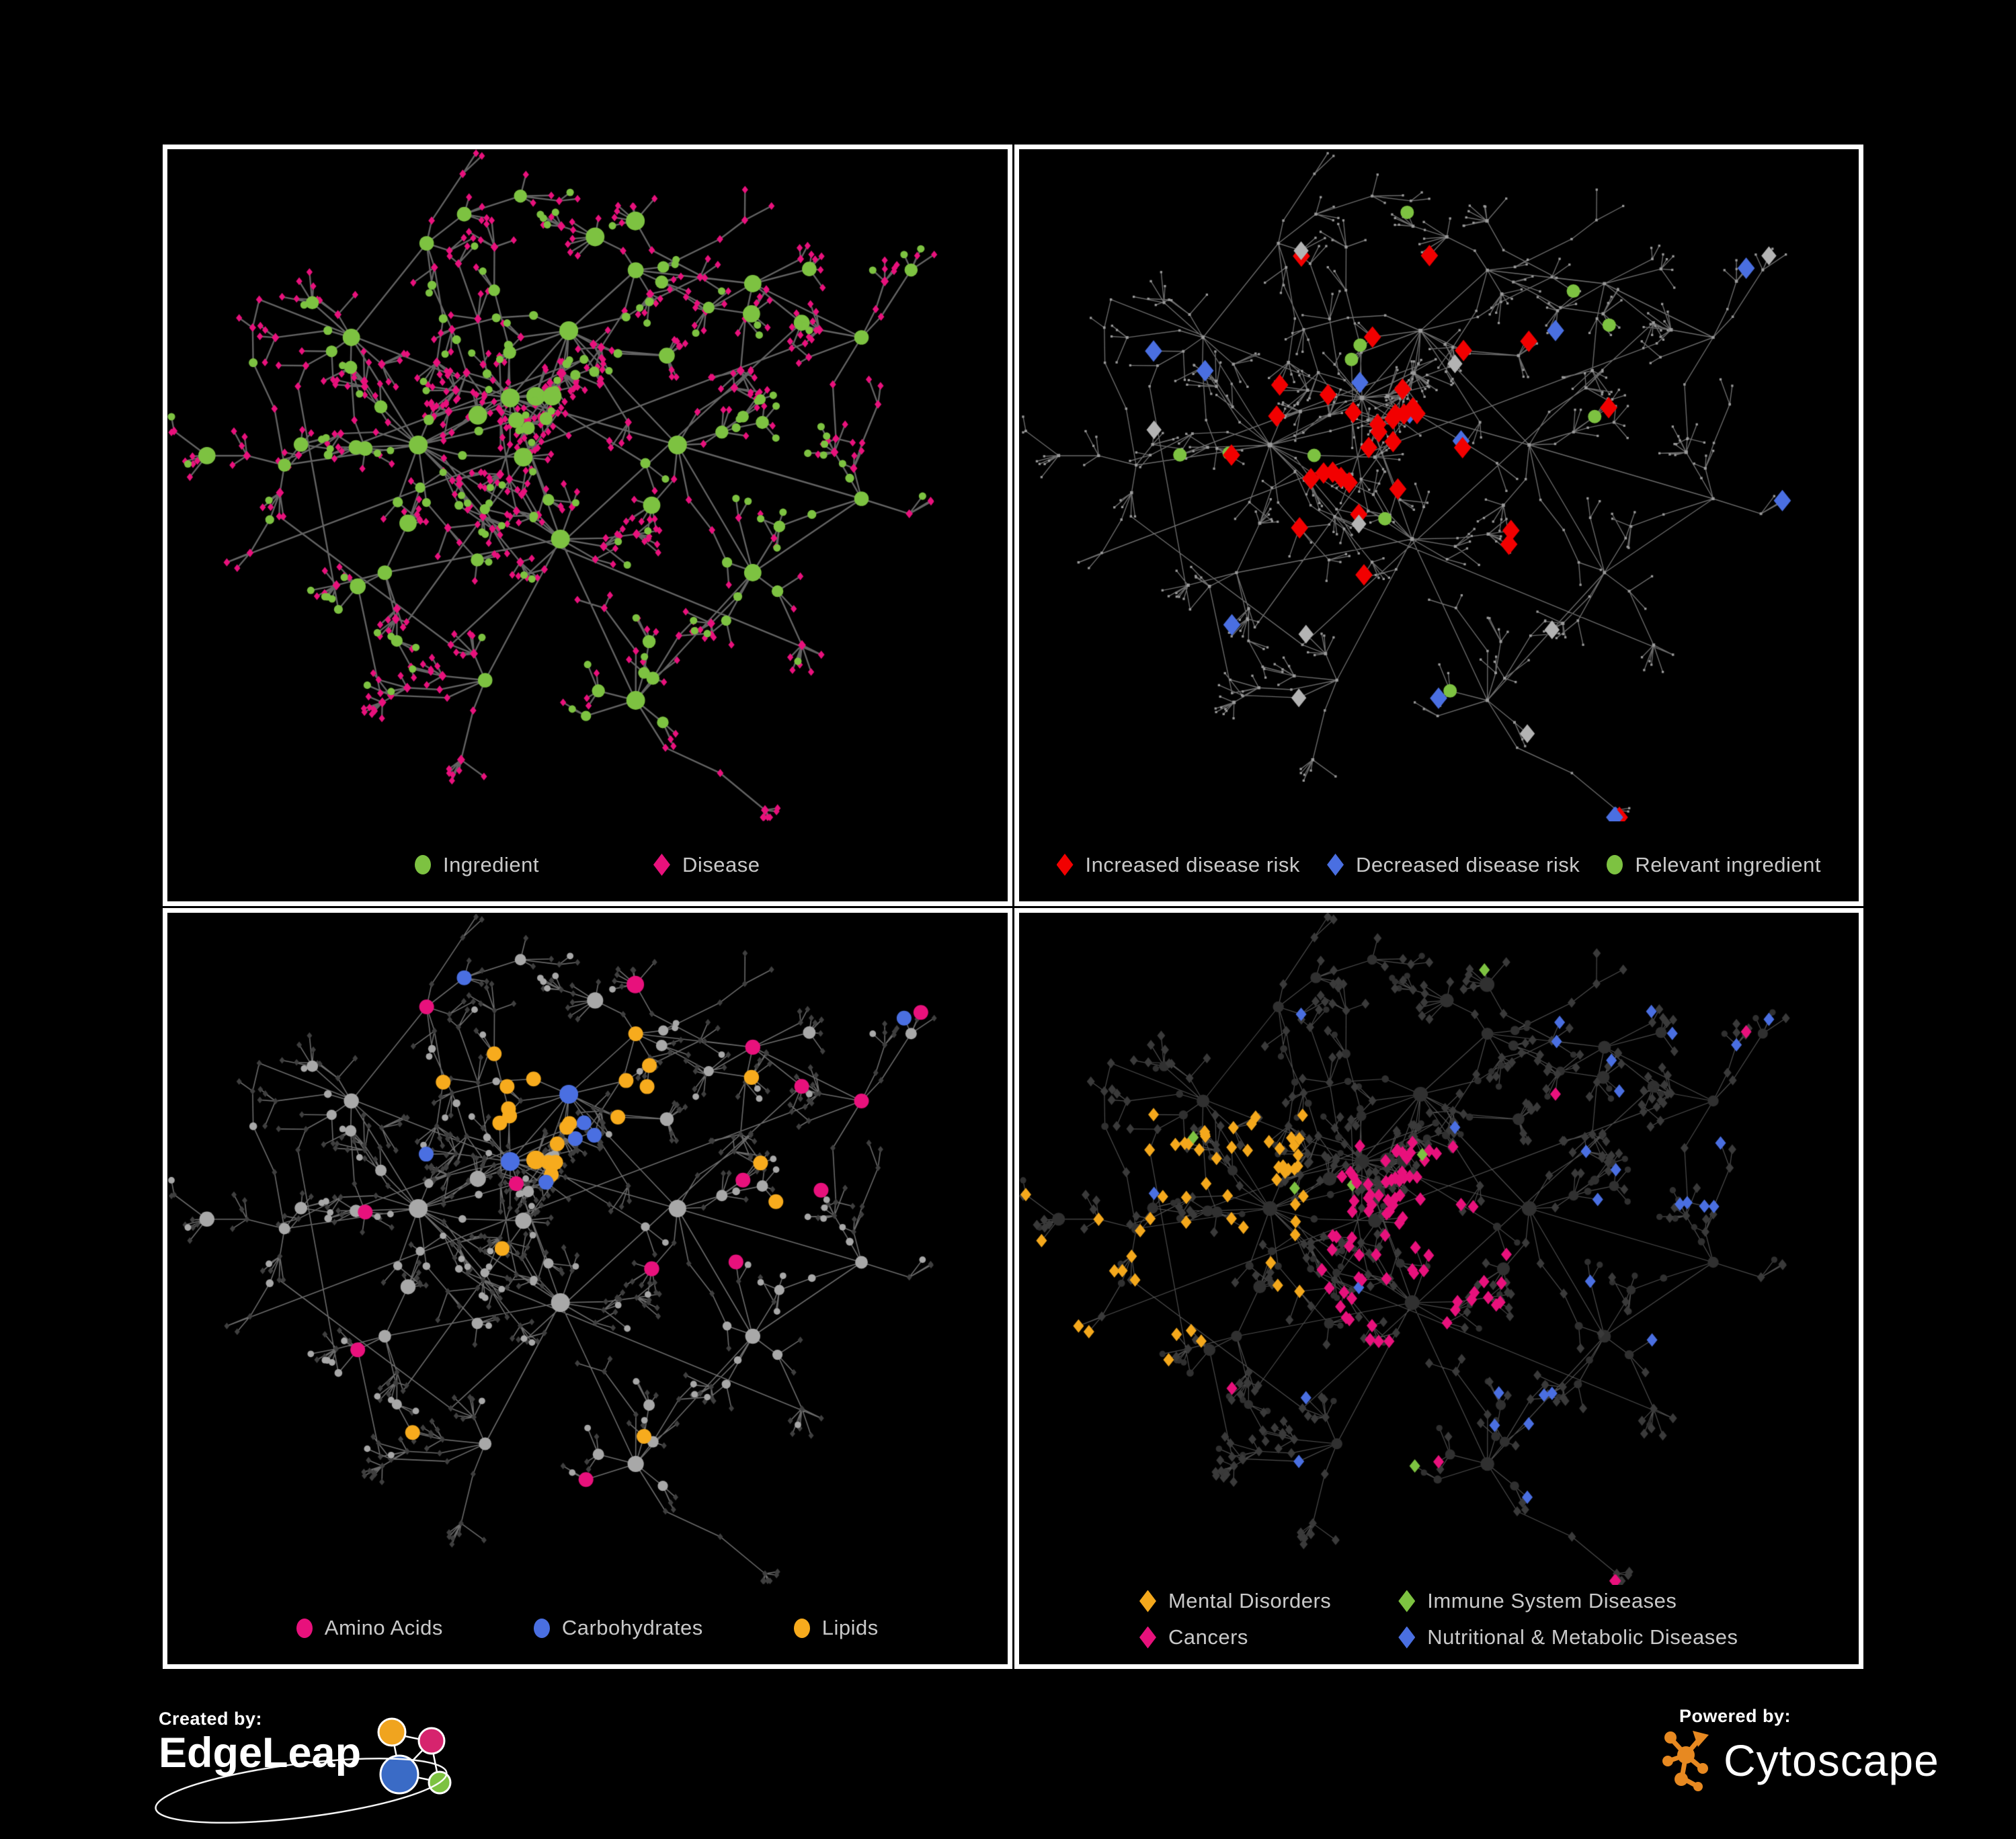 The height and width of the screenshot is (1839, 2016). Describe the element at coordinates (260, 1752) in the screenshot. I see `edgeleap-wordmark: EdgeLeap` at that location.